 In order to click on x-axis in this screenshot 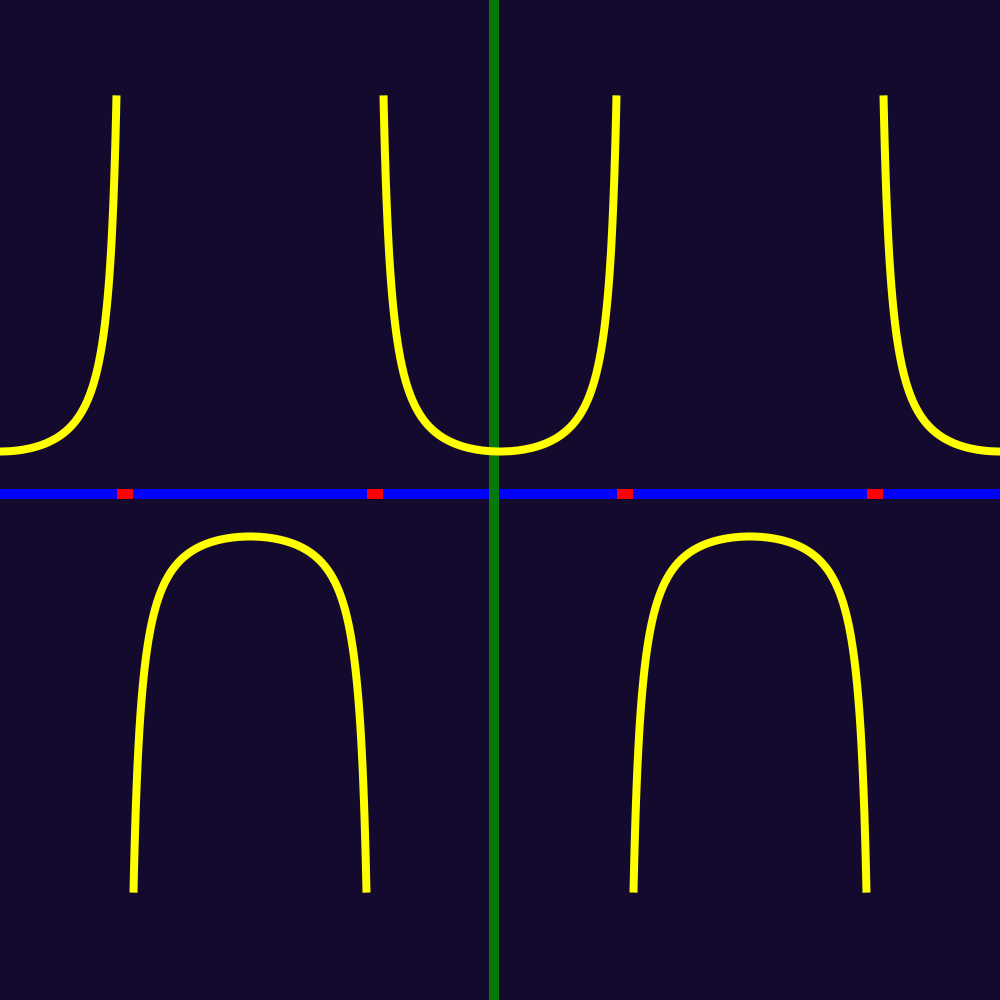, I will do `click(500, 494)`.